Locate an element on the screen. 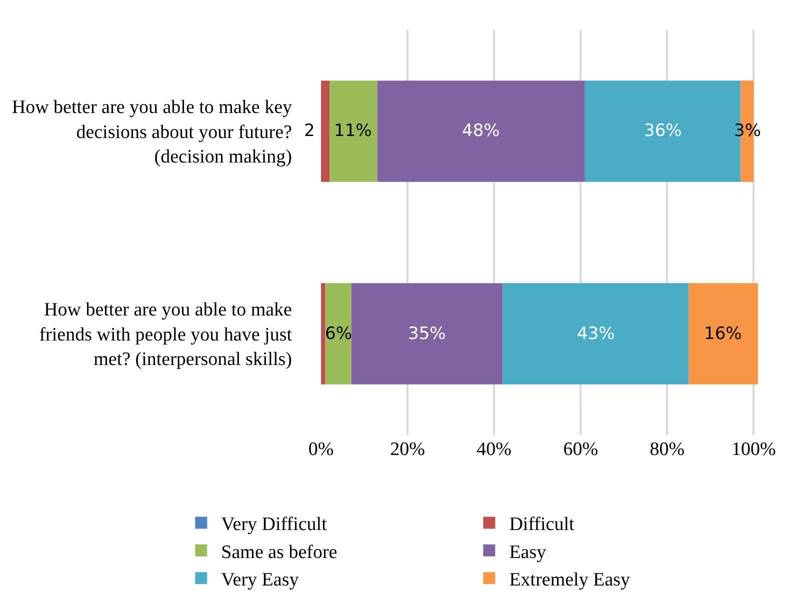 Image resolution: width=808 pixels, height=610 pixels. data-label: 2 is located at coordinates (309, 131).